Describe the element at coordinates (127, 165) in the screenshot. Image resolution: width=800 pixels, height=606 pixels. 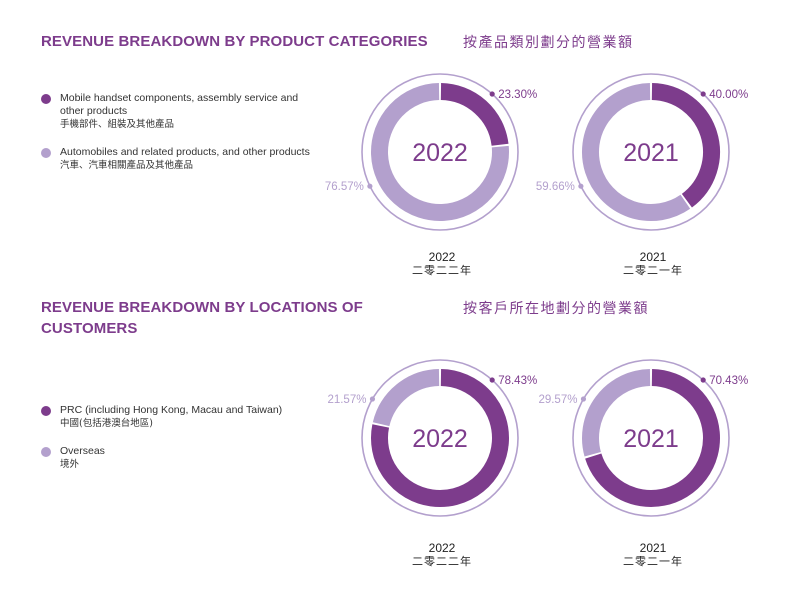
I see `legend-label-zh: 汽車、汽車相關產品及其他產品` at that location.